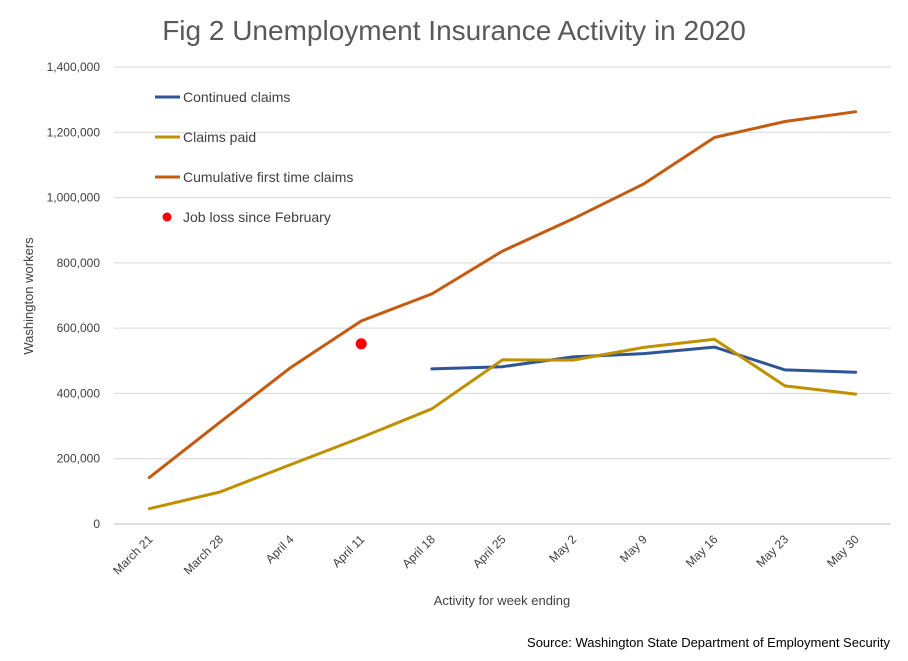 Image resolution: width=908 pixels, height=661 pixels. Describe the element at coordinates (418, 551) in the screenshot. I see `x-tick-label: April 18` at that location.